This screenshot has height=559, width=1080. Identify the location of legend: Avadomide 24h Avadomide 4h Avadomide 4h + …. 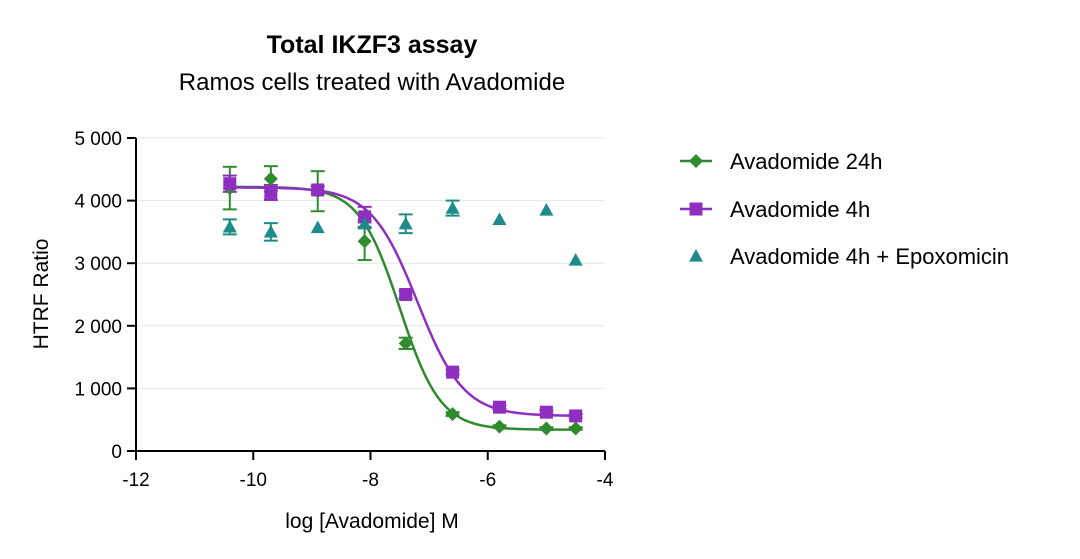
(844, 209).